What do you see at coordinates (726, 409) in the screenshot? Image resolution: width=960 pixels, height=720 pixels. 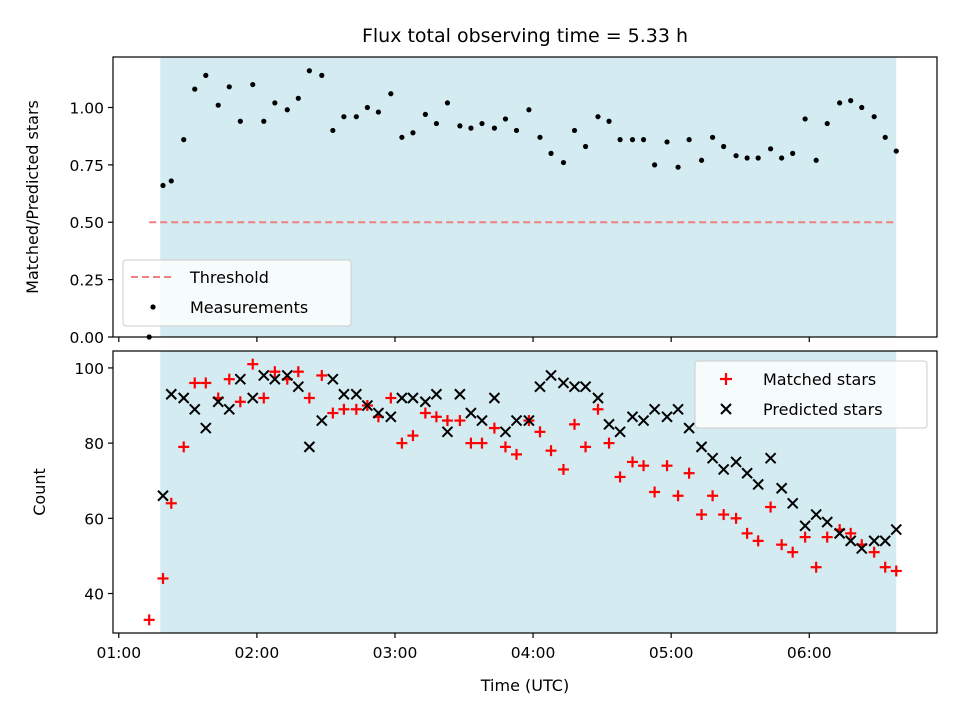 I see `predicted-legend-swatch` at bounding box center [726, 409].